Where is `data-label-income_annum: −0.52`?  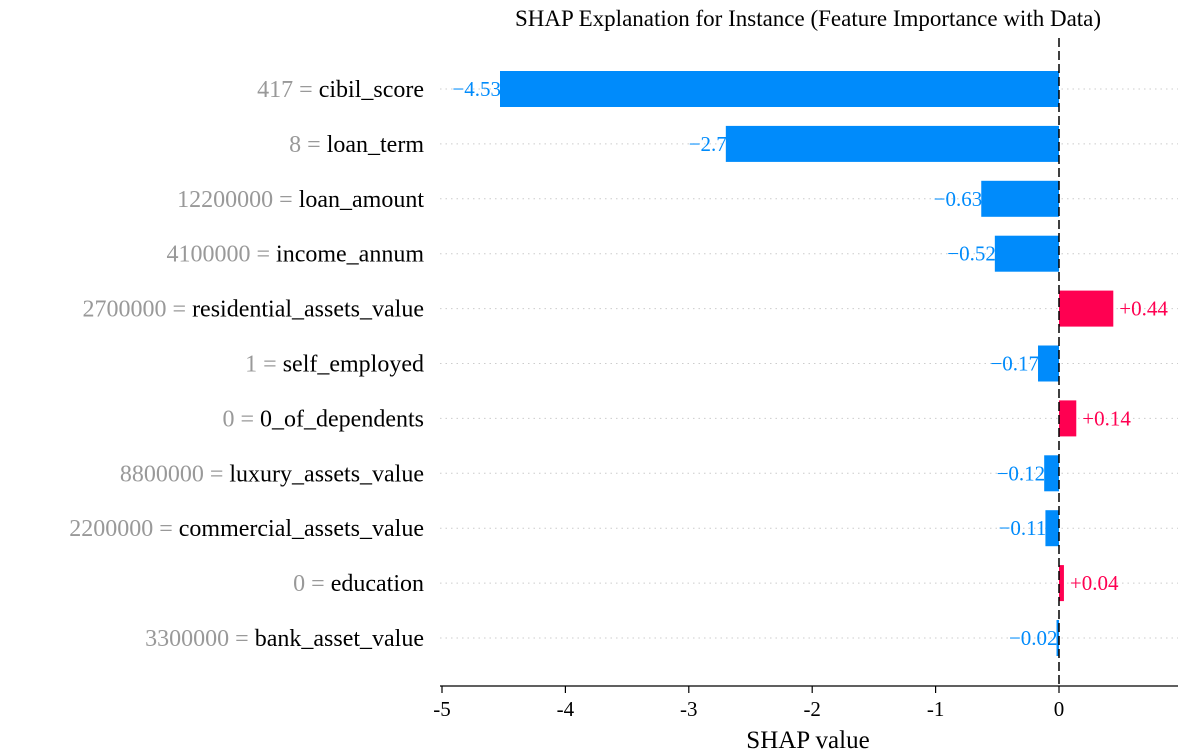
data-label-income_annum: −0.52 is located at coordinates (971, 254).